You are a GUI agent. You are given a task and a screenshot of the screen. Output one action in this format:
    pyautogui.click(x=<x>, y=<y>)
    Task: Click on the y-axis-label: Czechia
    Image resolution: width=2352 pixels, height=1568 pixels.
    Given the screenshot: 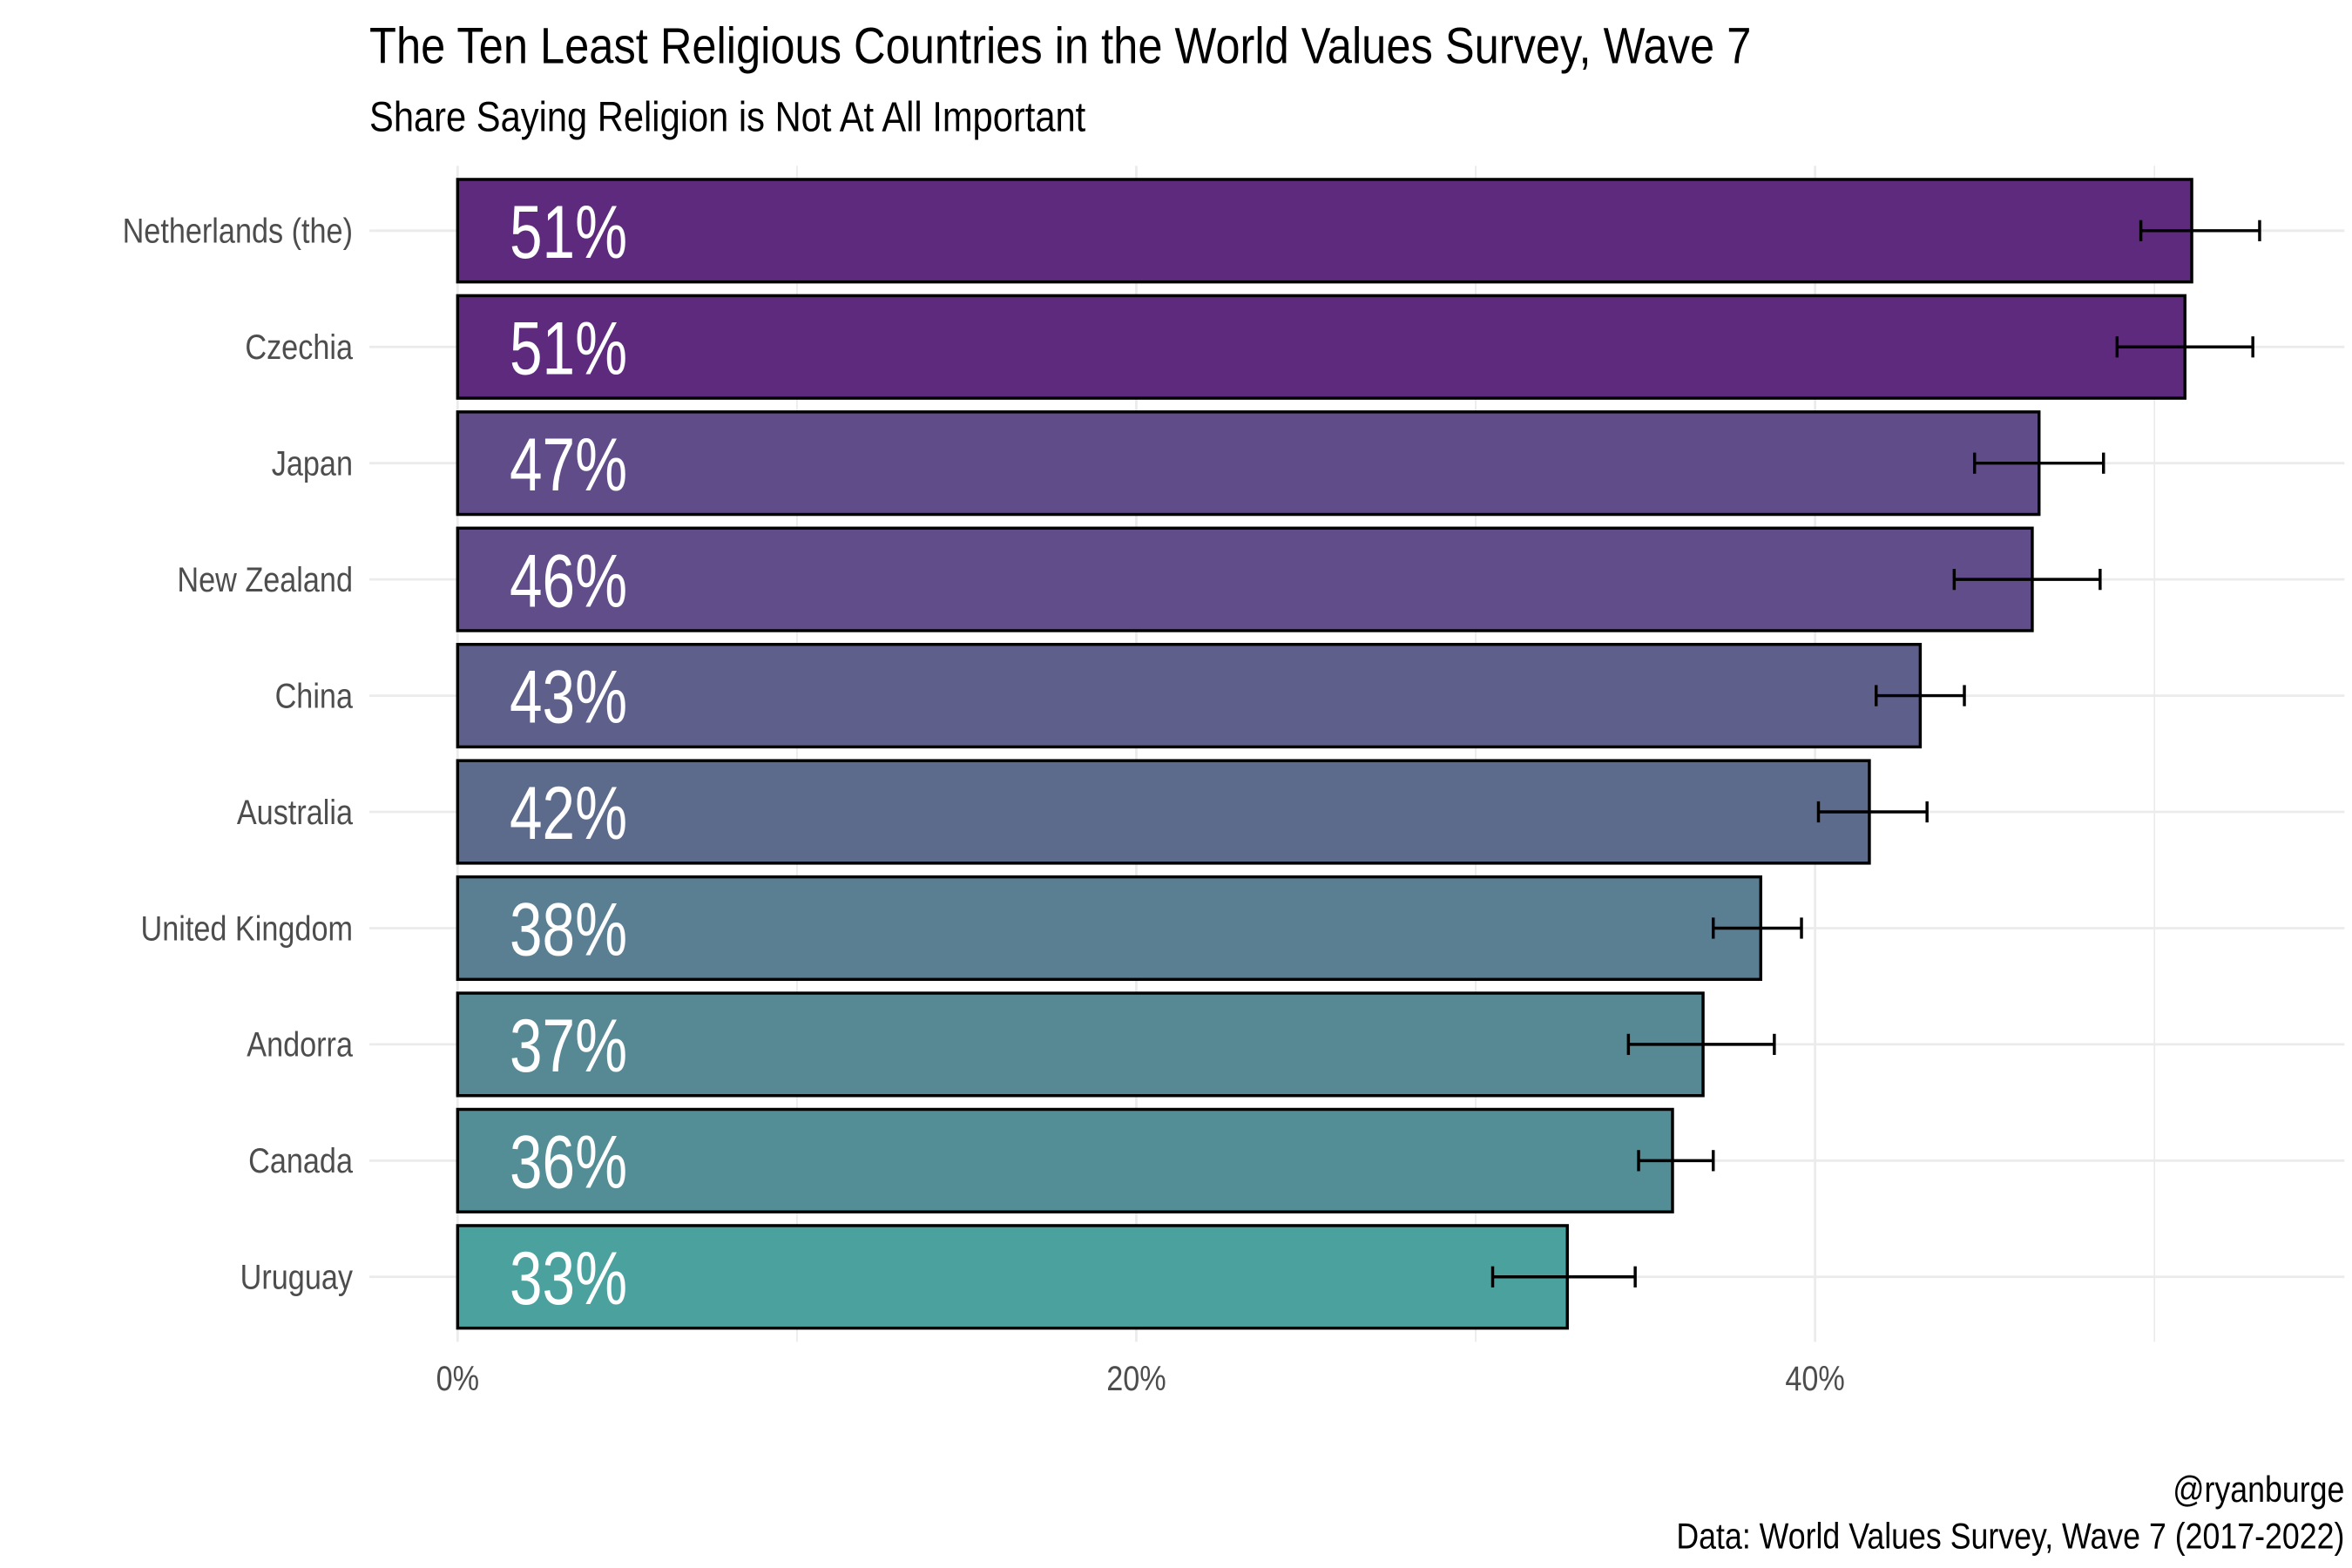 What is the action you would take?
    pyautogui.click(x=299, y=347)
    